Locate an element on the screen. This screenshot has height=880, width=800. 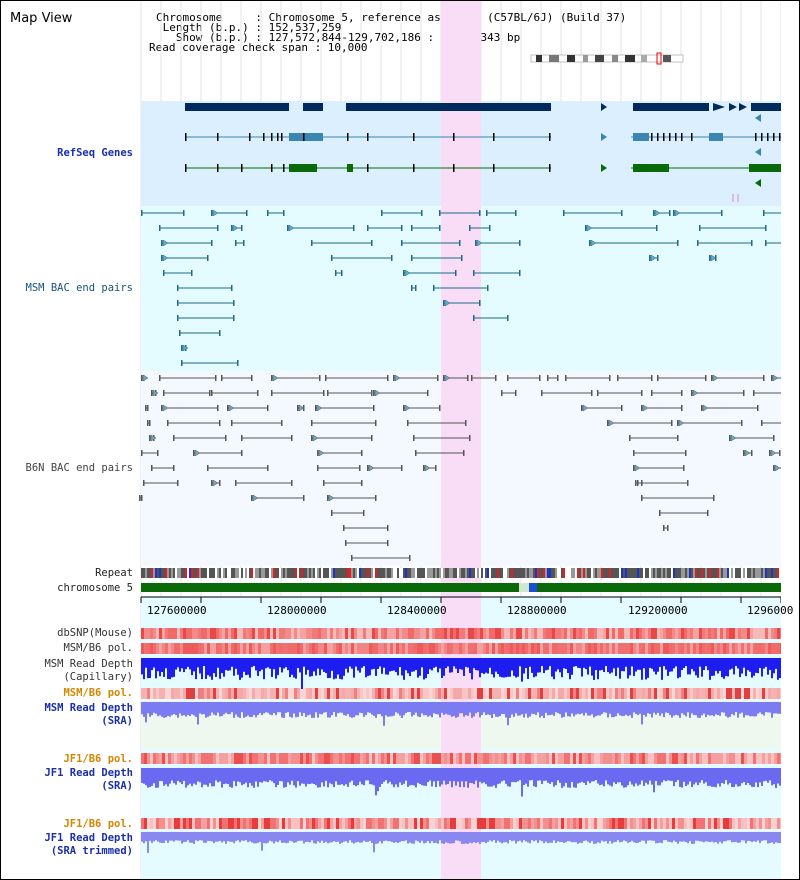
track-label-dbsnp: dbSNP(Mouse) is located at coordinates (95, 633).